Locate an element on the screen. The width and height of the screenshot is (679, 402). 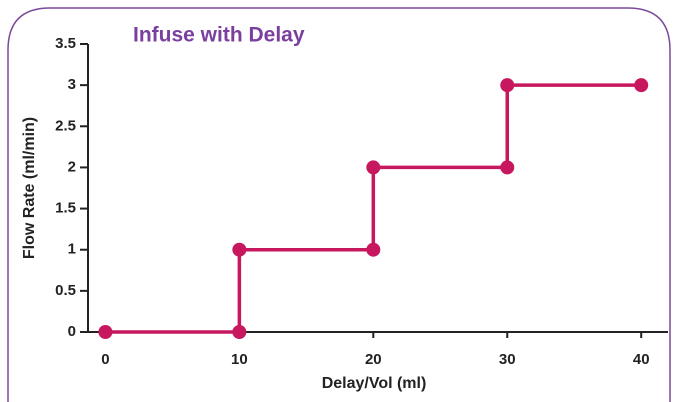
y-tick-label: 2.5 is located at coordinates (65, 125).